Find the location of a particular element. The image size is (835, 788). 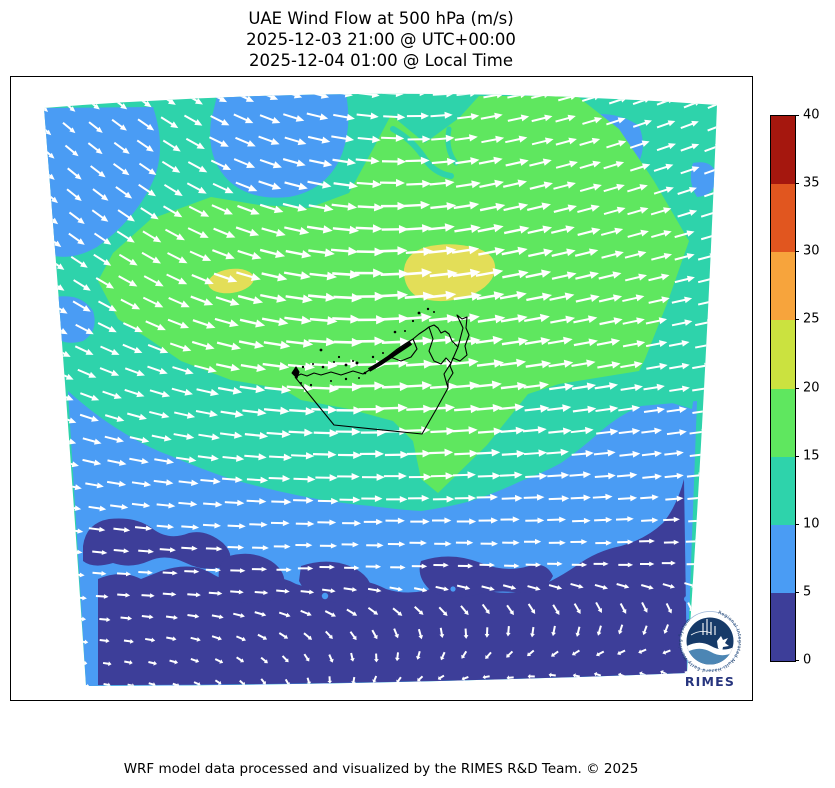

band-10-15-wedge-right is located at coordinates (668, 388).